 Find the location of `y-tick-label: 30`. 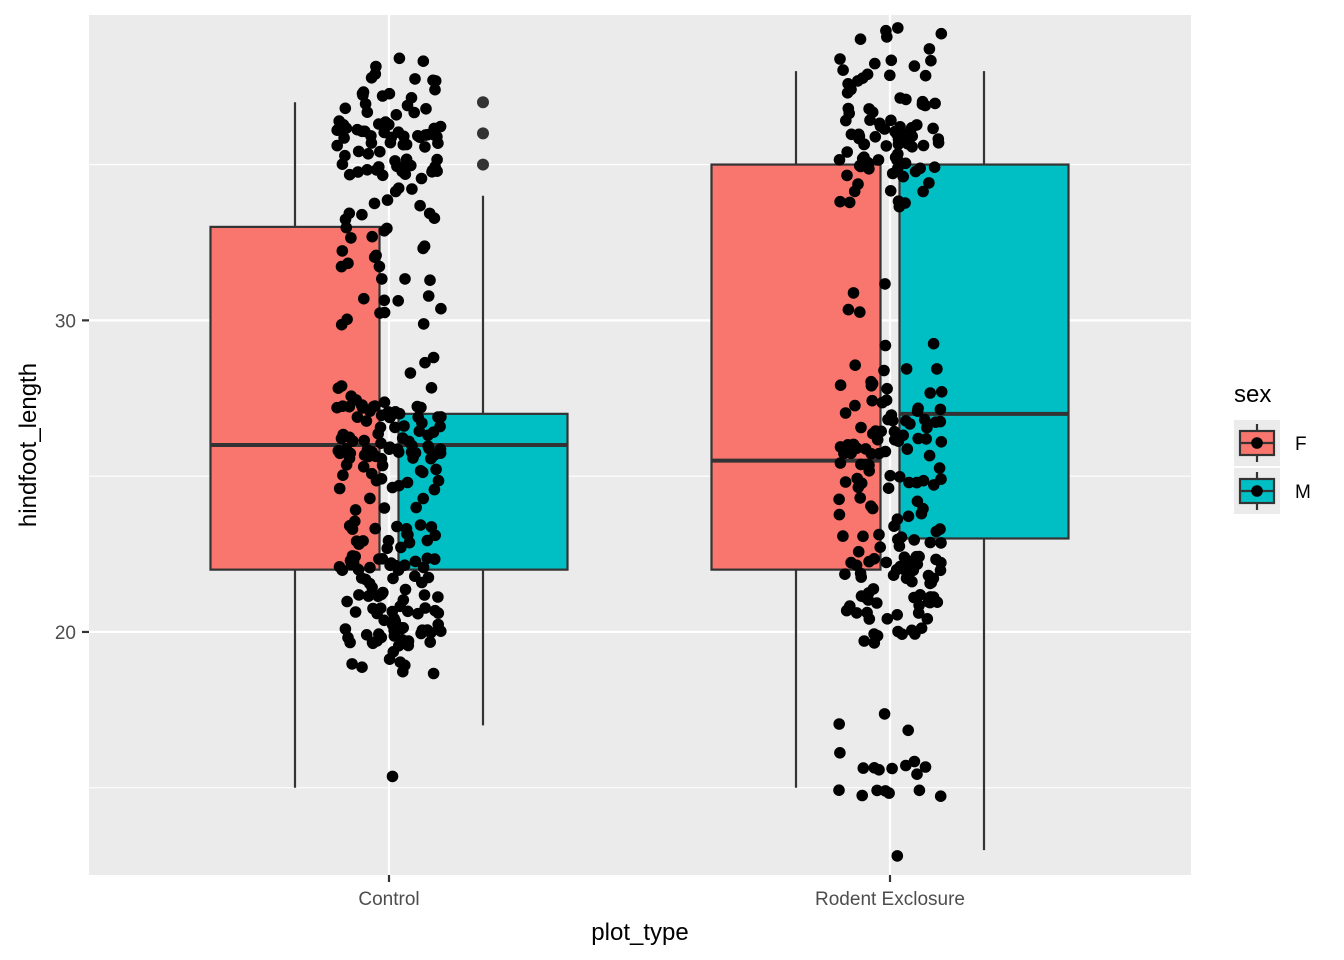

y-tick-label: 30 is located at coordinates (65, 321).